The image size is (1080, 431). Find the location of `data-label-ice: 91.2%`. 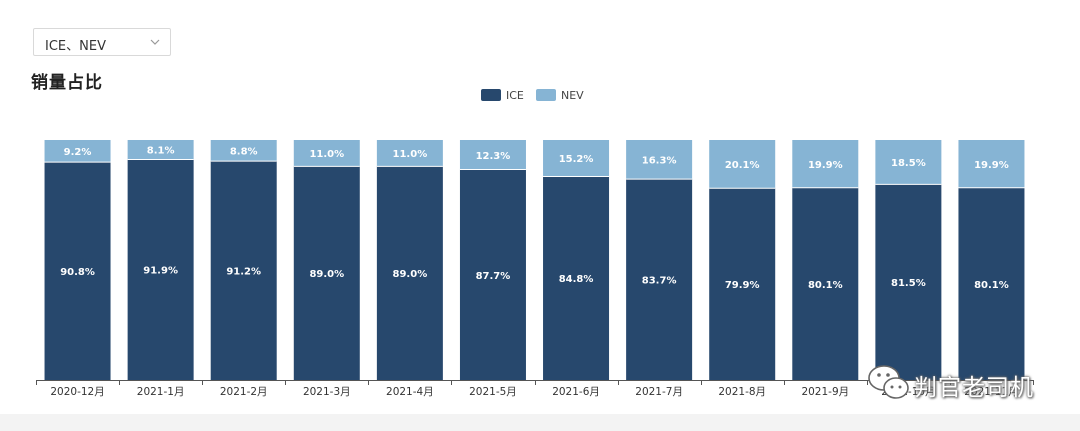

data-label-ice: 91.2% is located at coordinates (243, 272).